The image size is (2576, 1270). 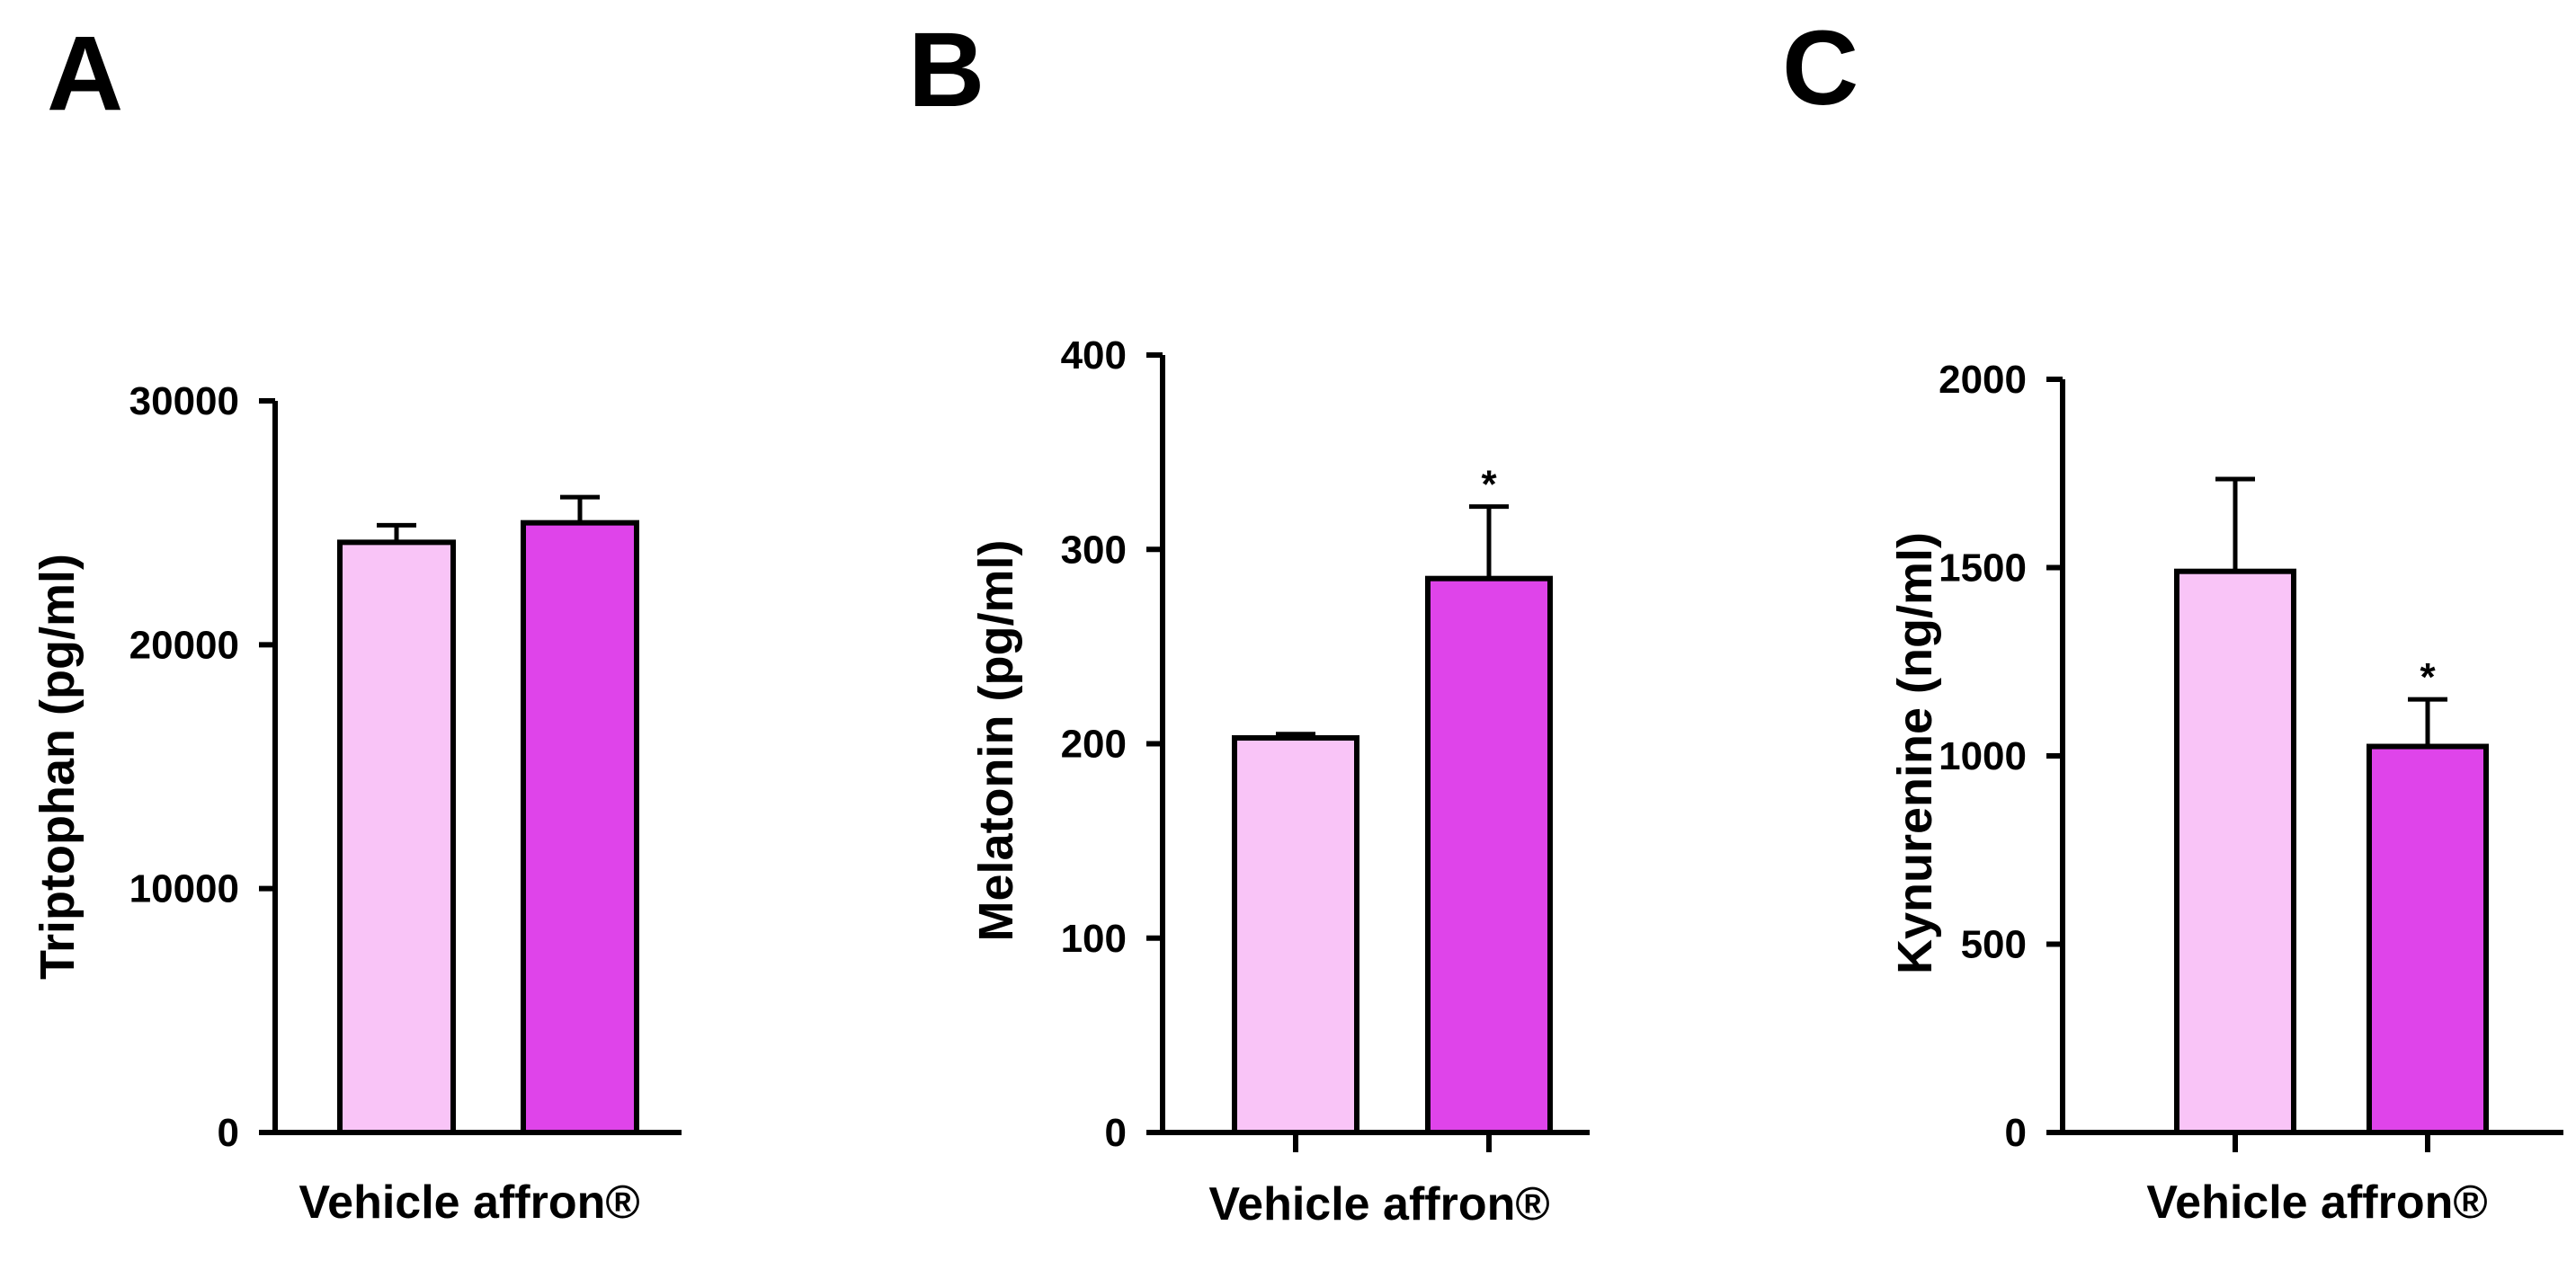 I want to click on bar-b-vehicle, so click(x=1295, y=935).